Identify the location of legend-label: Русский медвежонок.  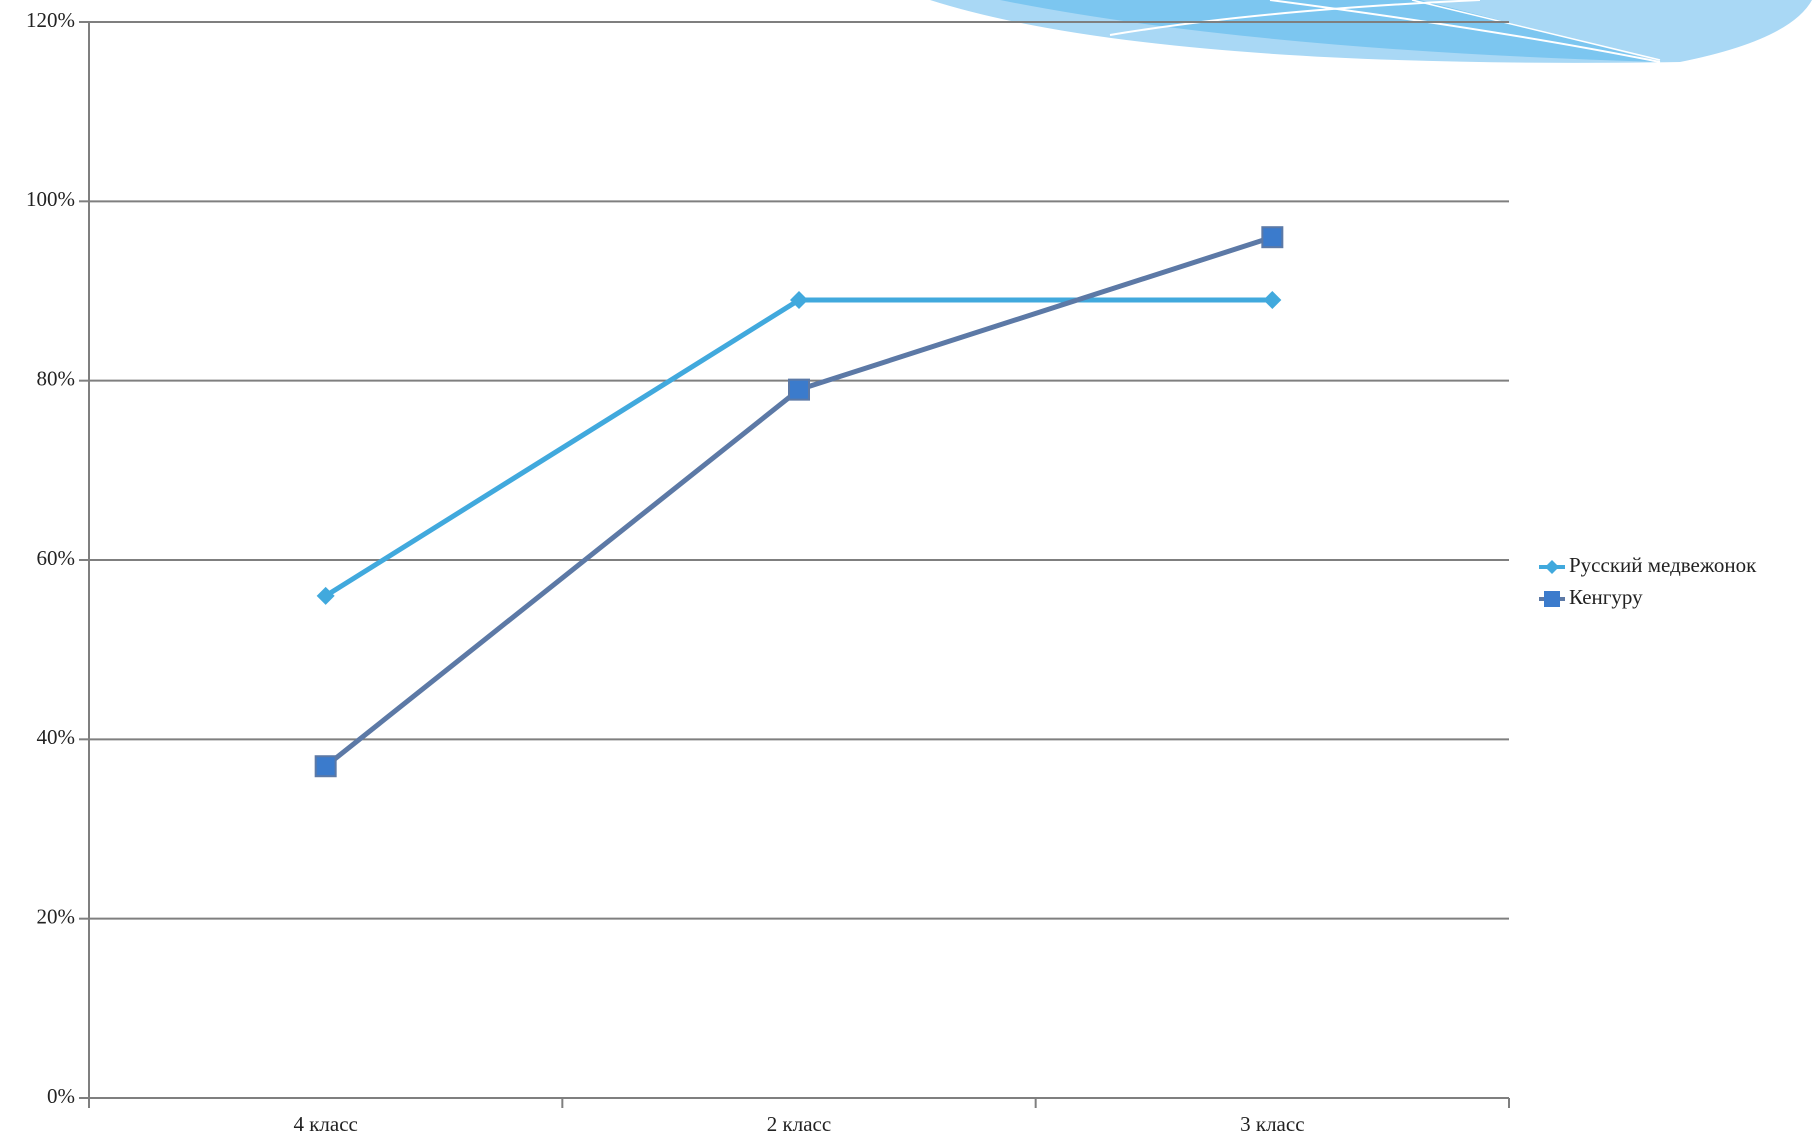
(1663, 565).